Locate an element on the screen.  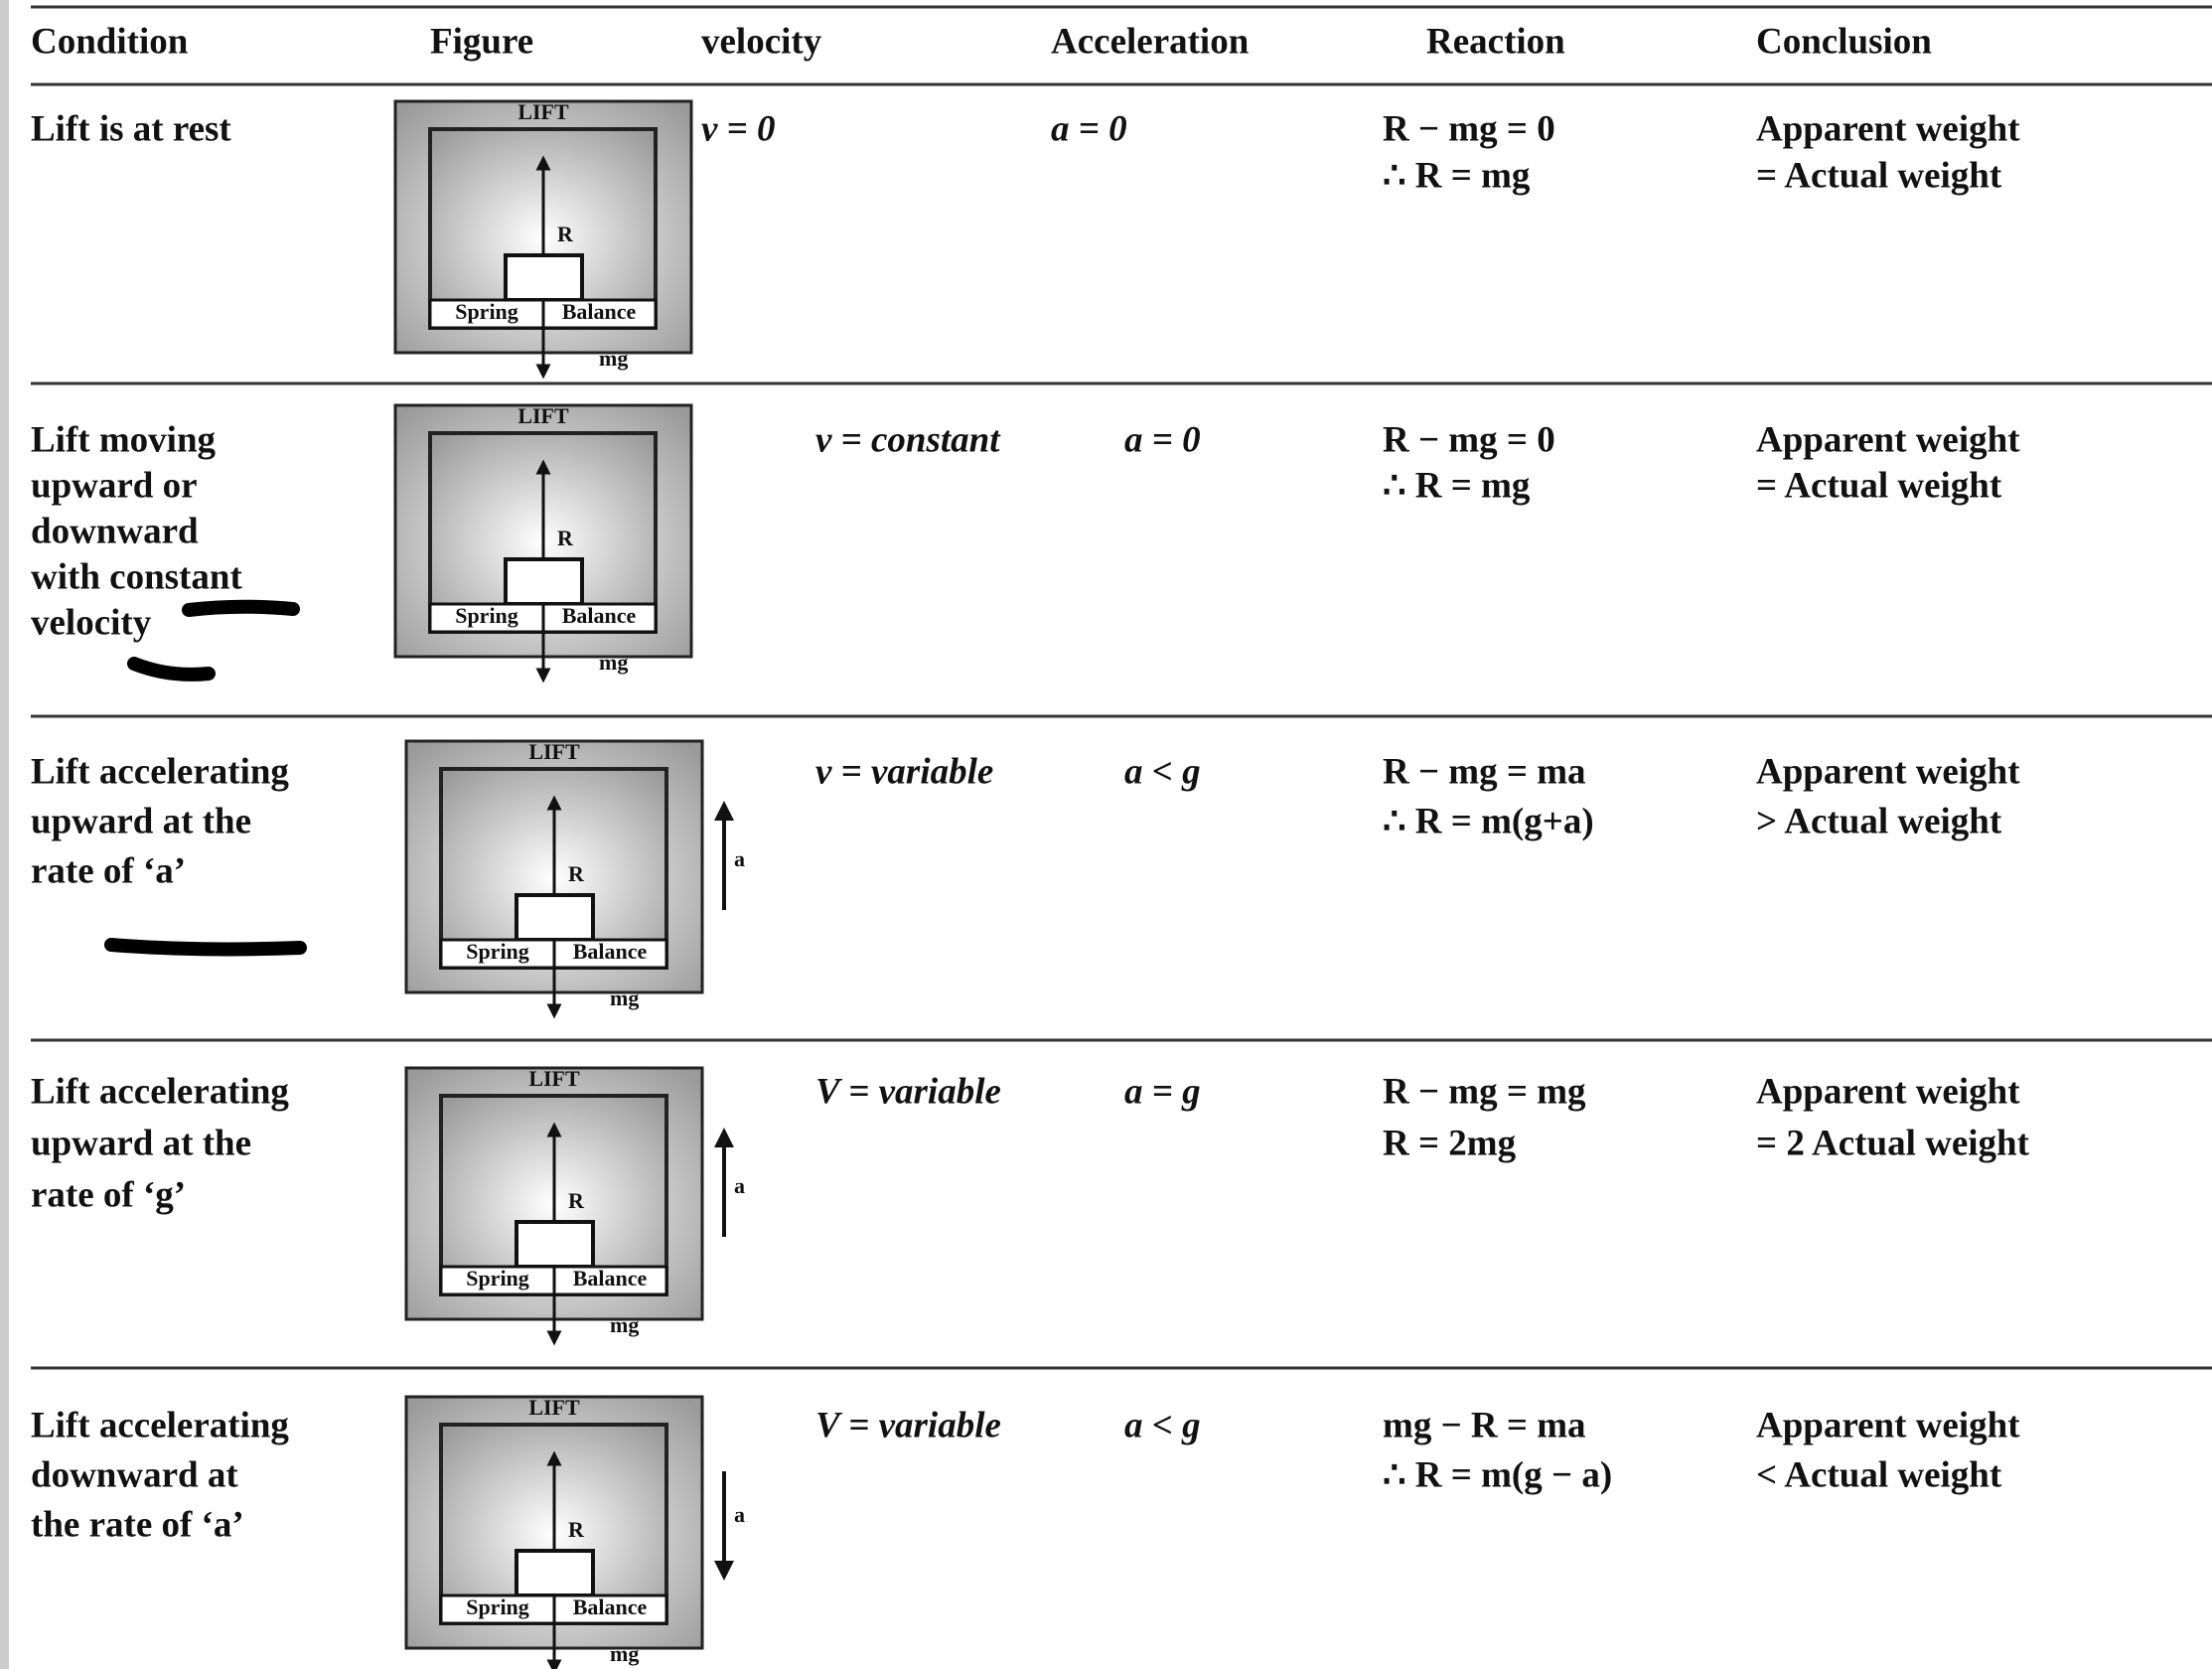
reaction: mg − R = ma is located at coordinates (1484, 1426).